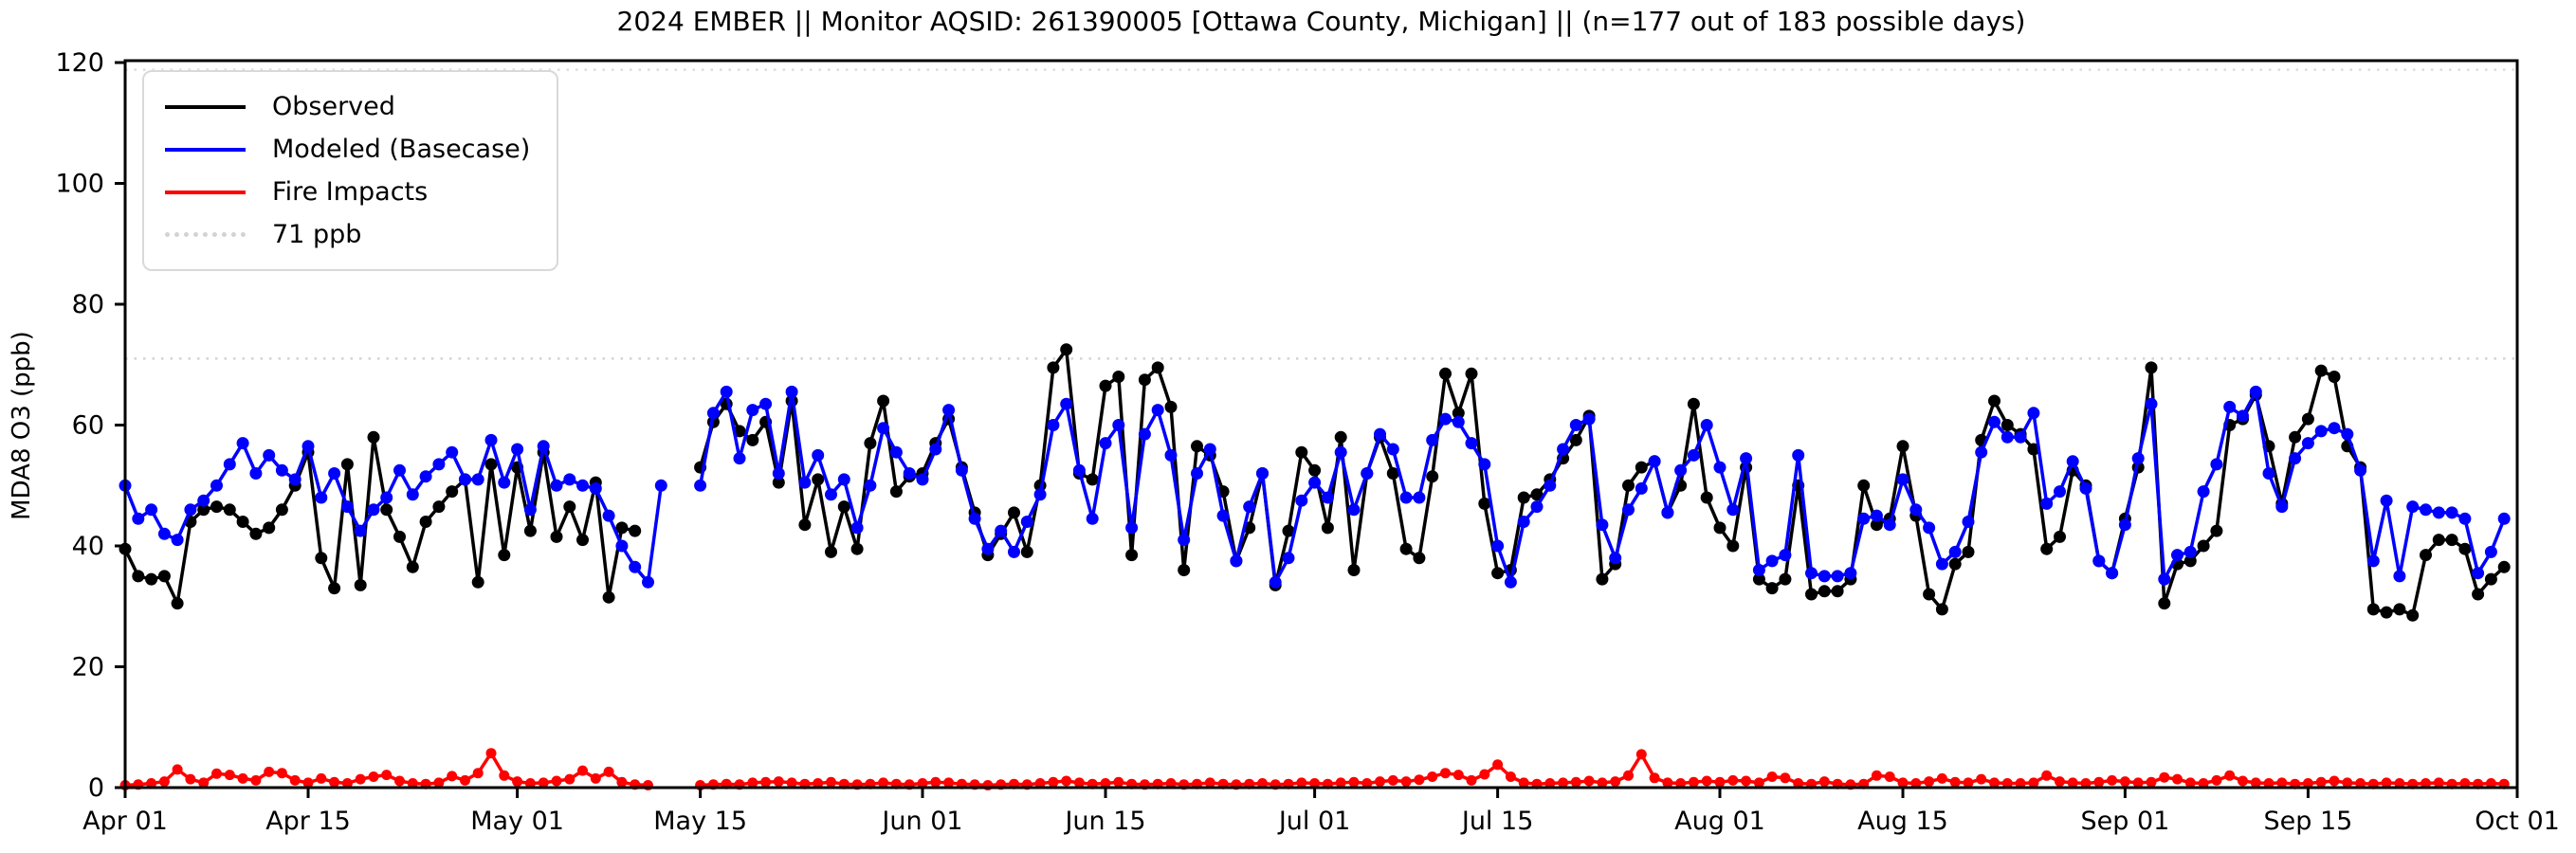 Image resolution: width=2576 pixels, height=853 pixels. Describe the element at coordinates (2517, 821) in the screenshot. I see `x-tick-label: Oct 01` at that location.